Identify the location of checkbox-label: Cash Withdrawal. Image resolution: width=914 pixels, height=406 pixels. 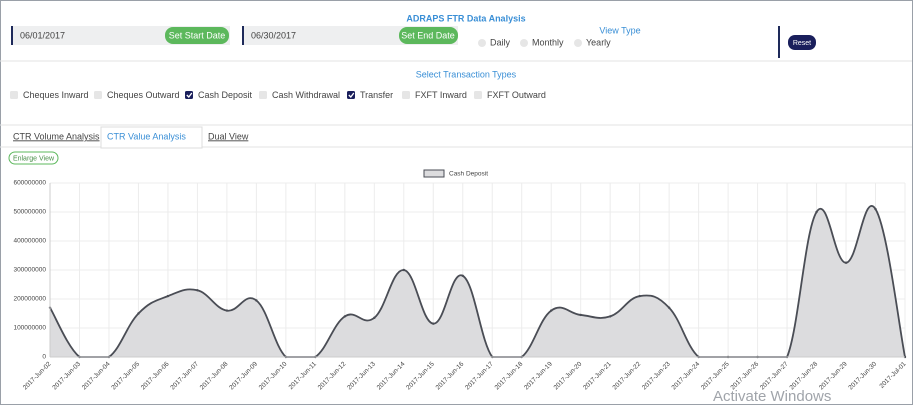
(306, 95).